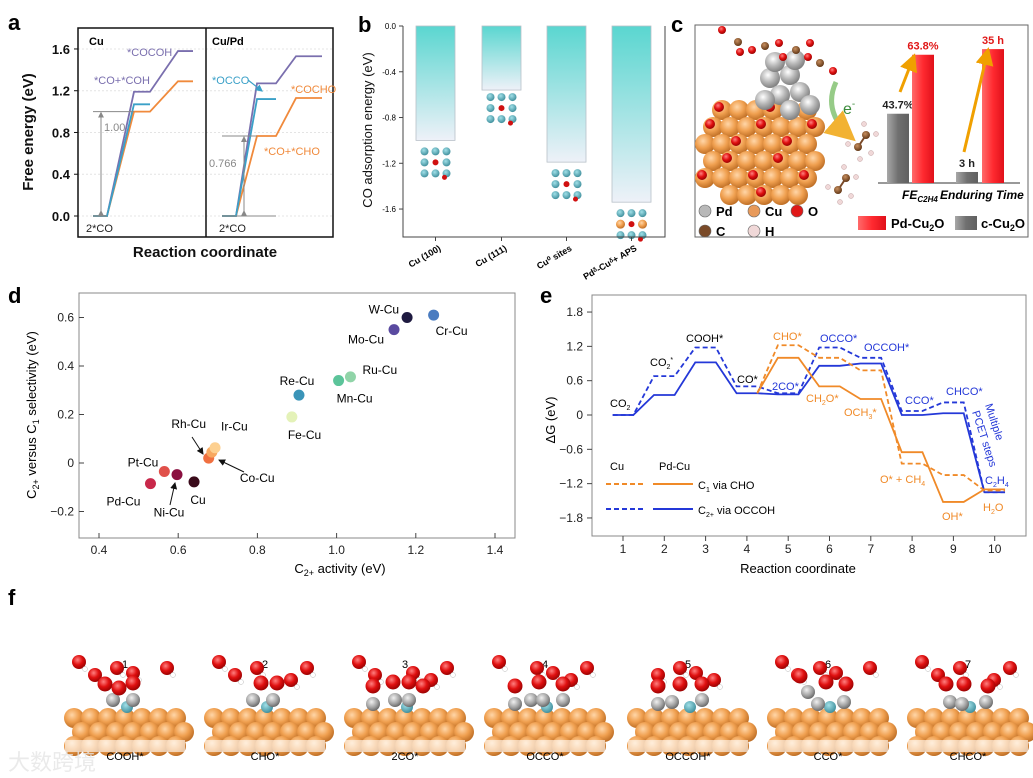 This screenshot has width=1033, height=778. I want to click on label-occo: *OCCO, so click(231, 81).